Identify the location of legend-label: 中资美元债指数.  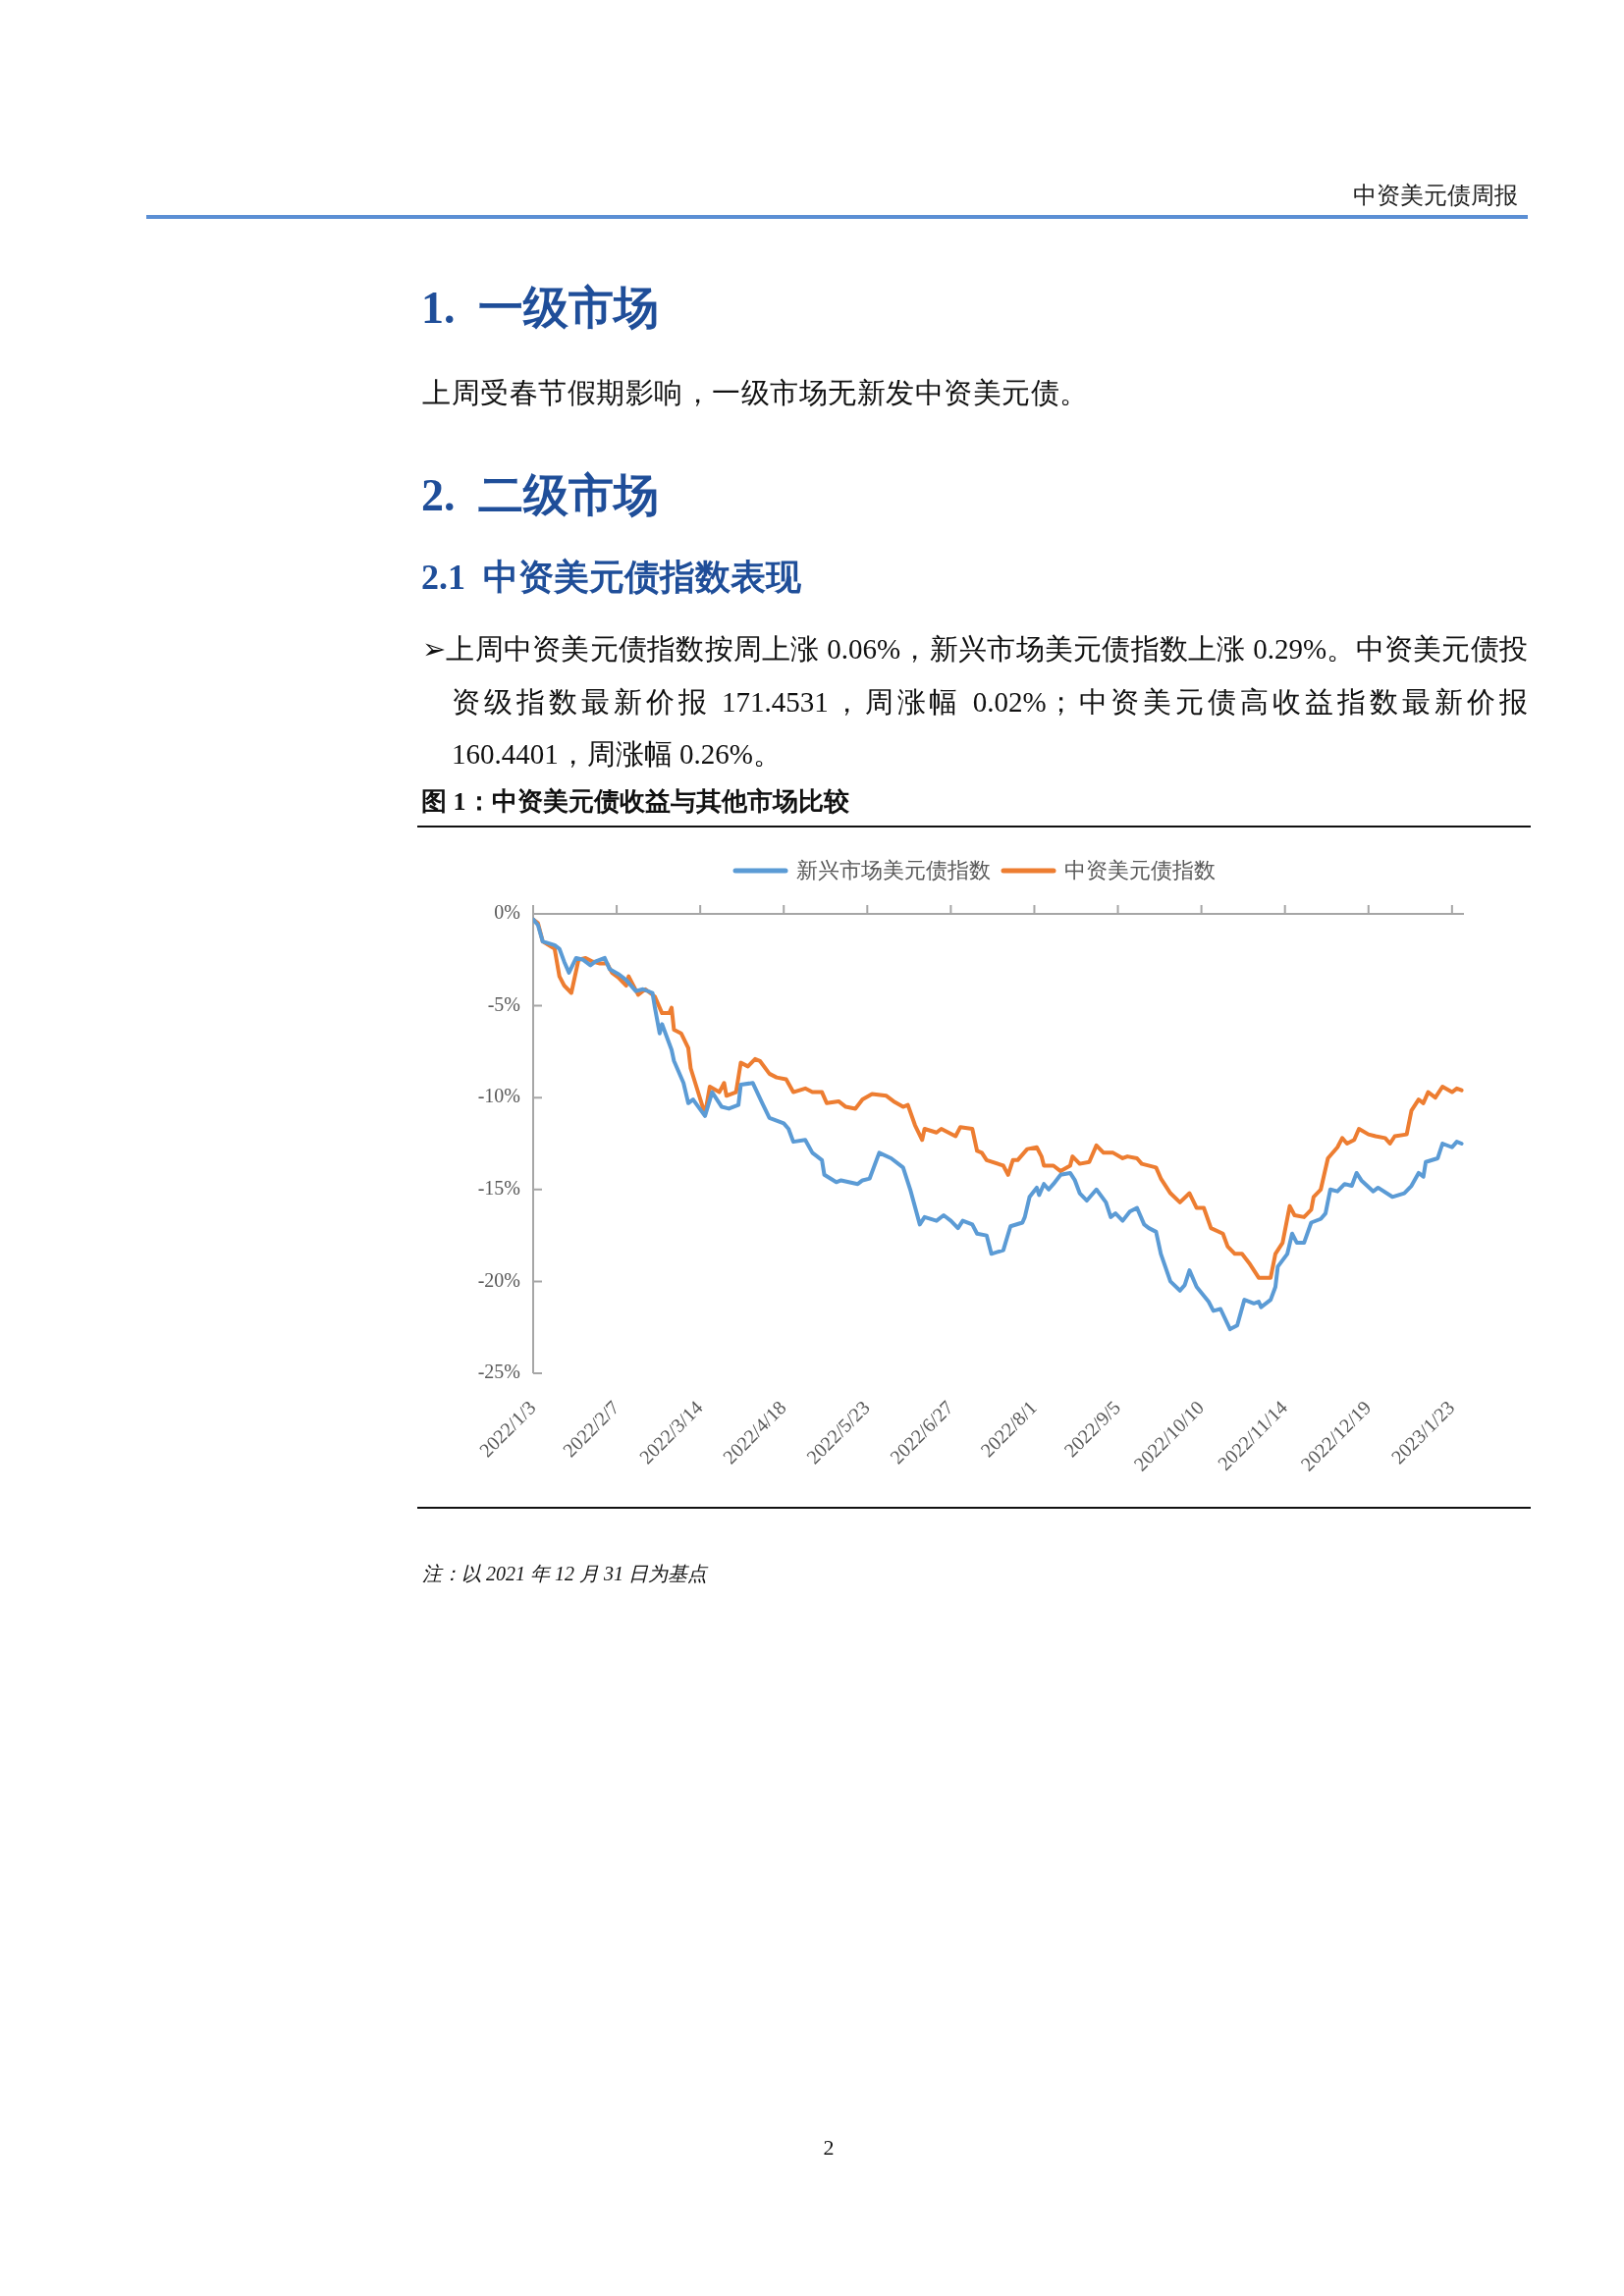
(1140, 870).